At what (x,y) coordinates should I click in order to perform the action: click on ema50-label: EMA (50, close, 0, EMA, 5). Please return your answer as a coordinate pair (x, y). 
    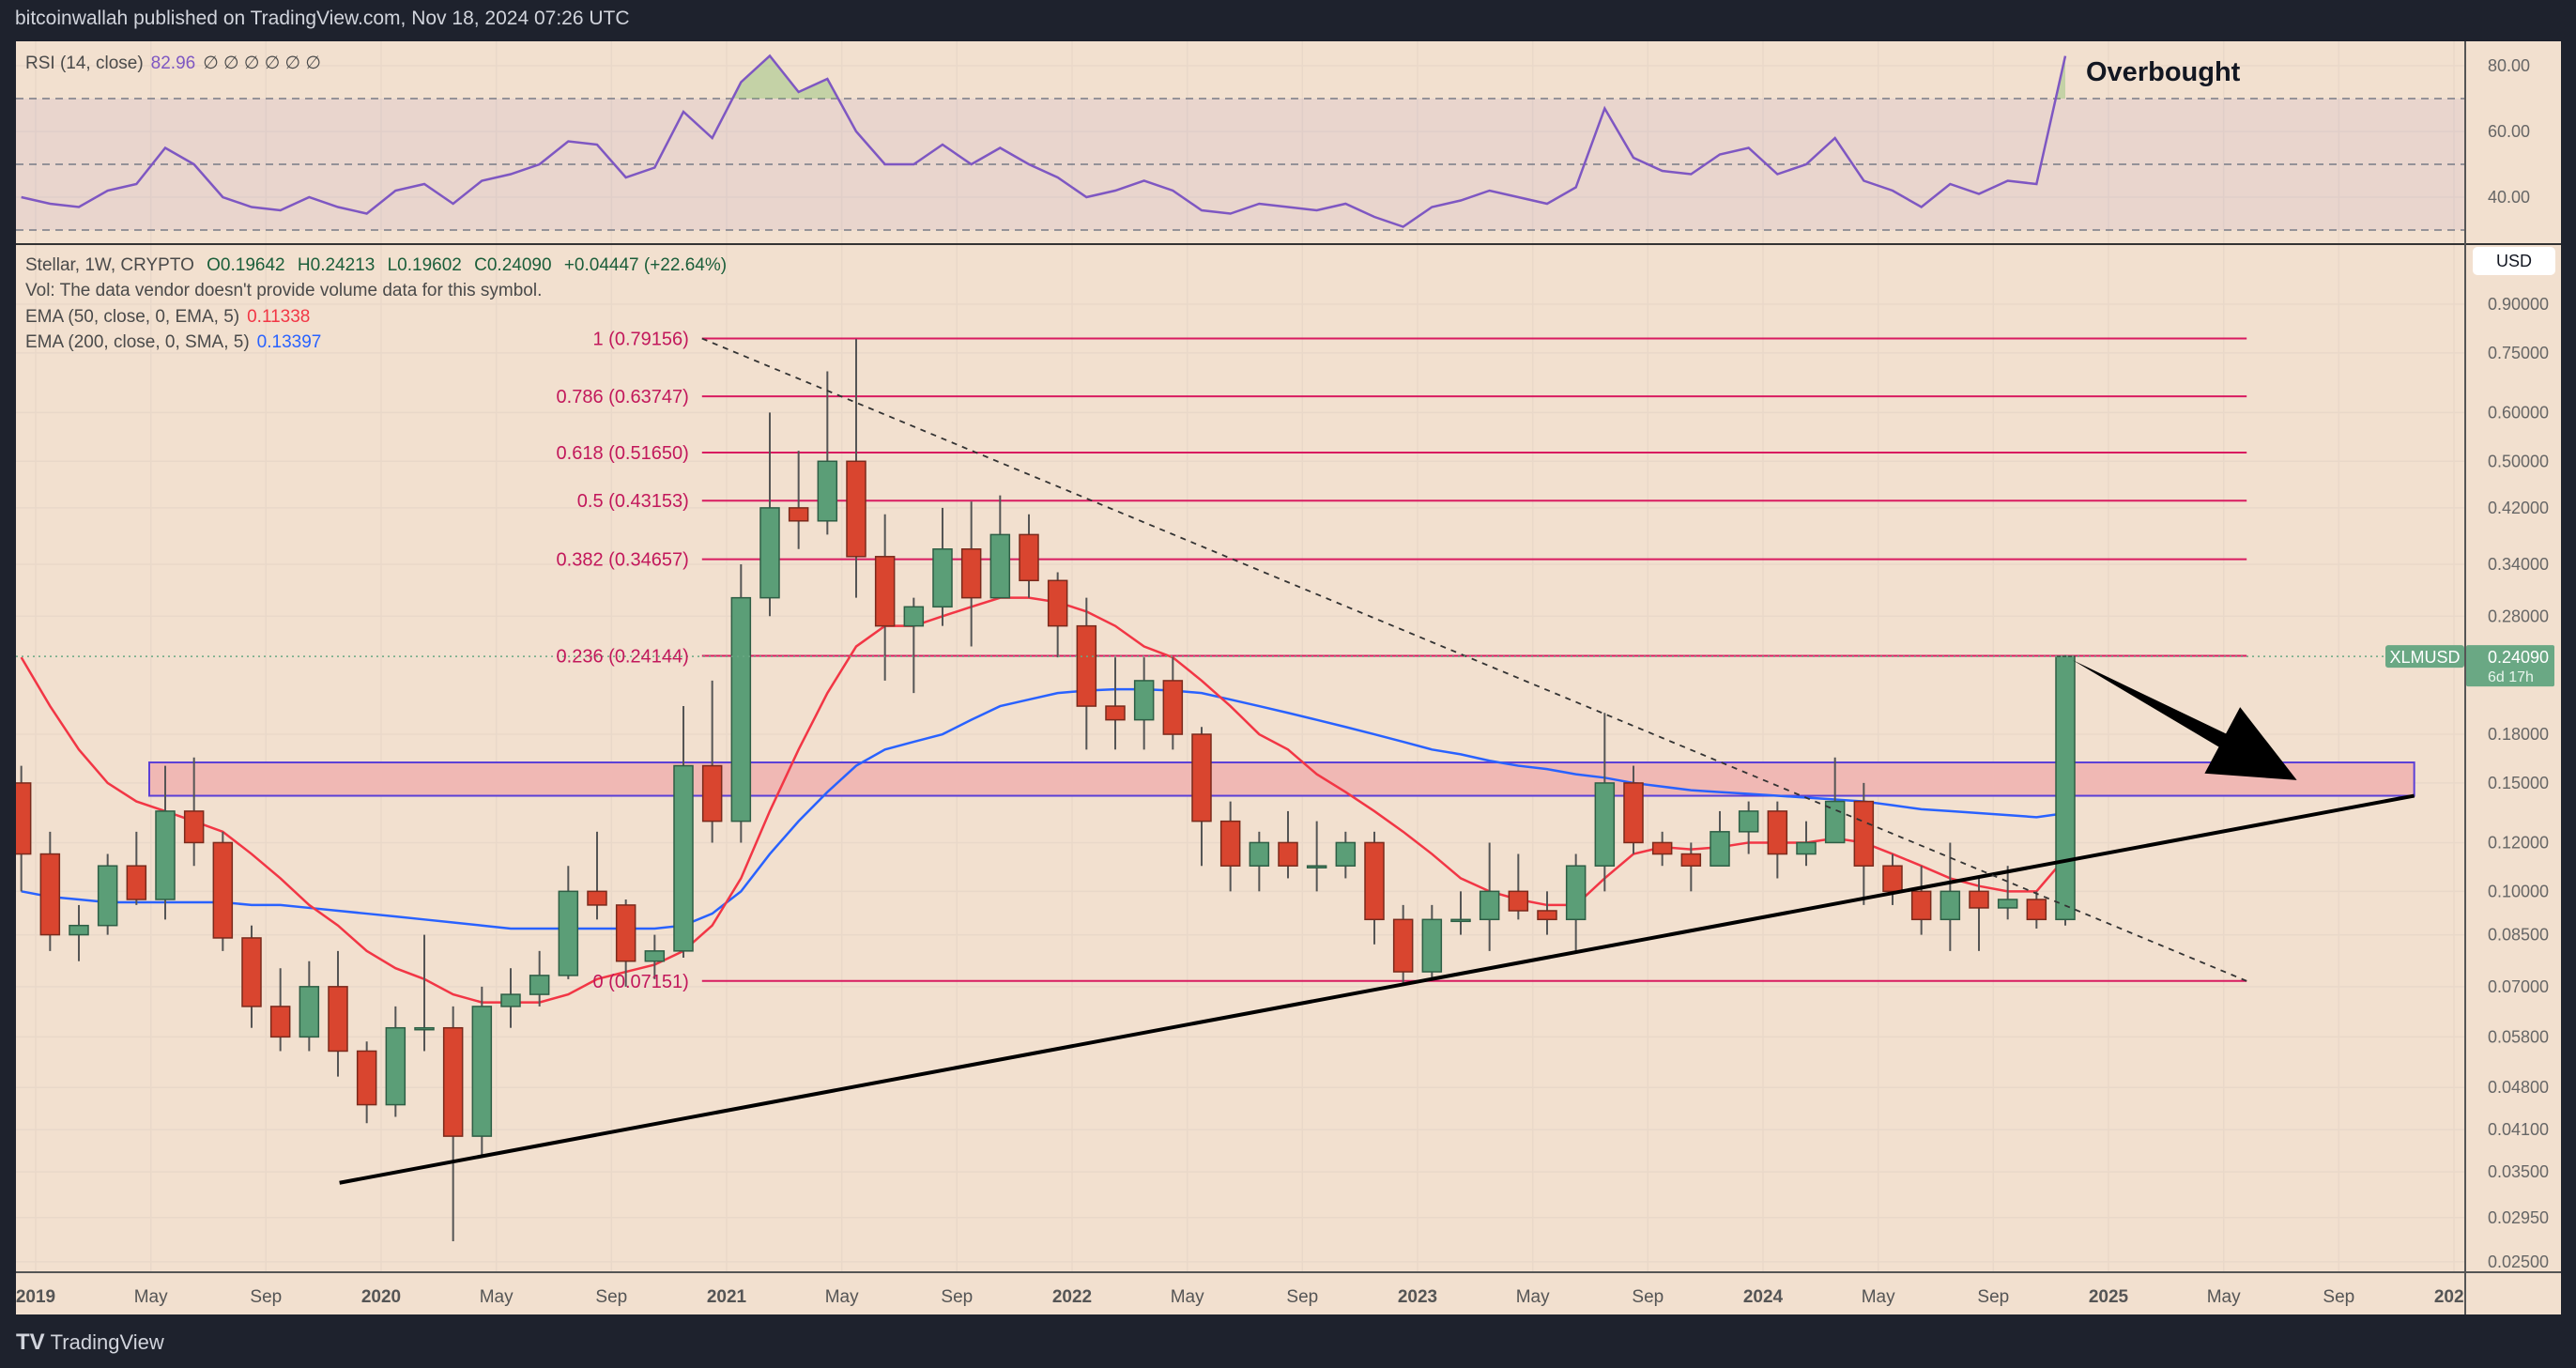
    Looking at the image, I should click on (132, 317).